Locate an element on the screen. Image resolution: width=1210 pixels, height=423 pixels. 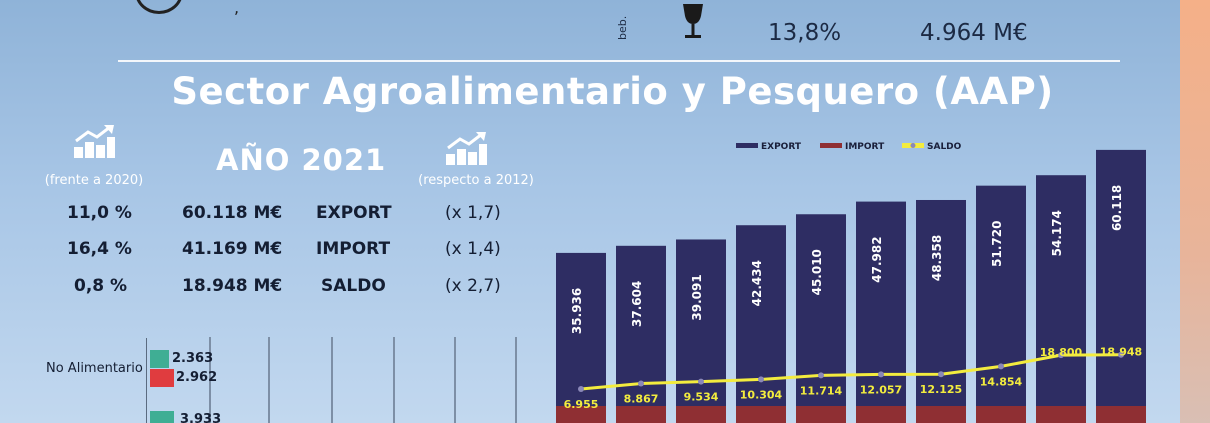
bar-label: 2.962 is located at coordinates (197, 377).